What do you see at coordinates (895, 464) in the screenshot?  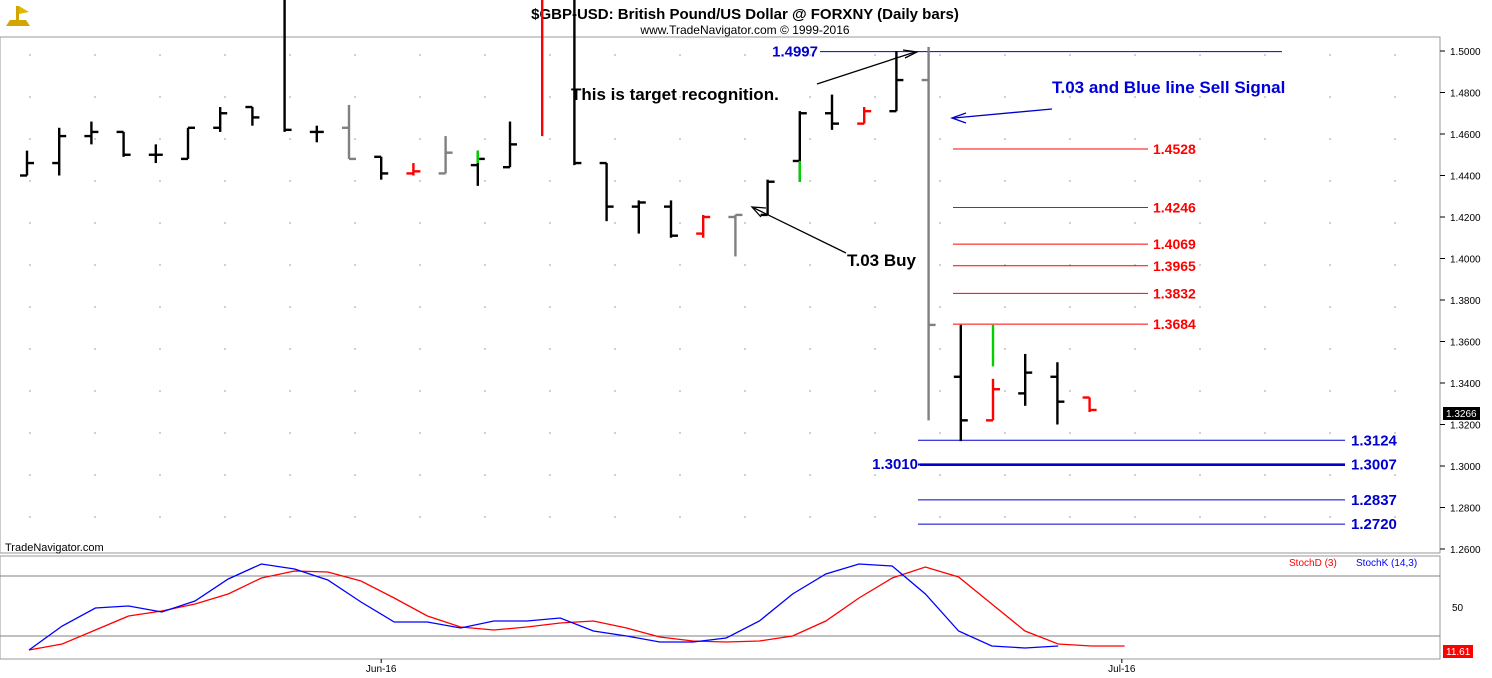 I see `level-label: 1.3010` at bounding box center [895, 464].